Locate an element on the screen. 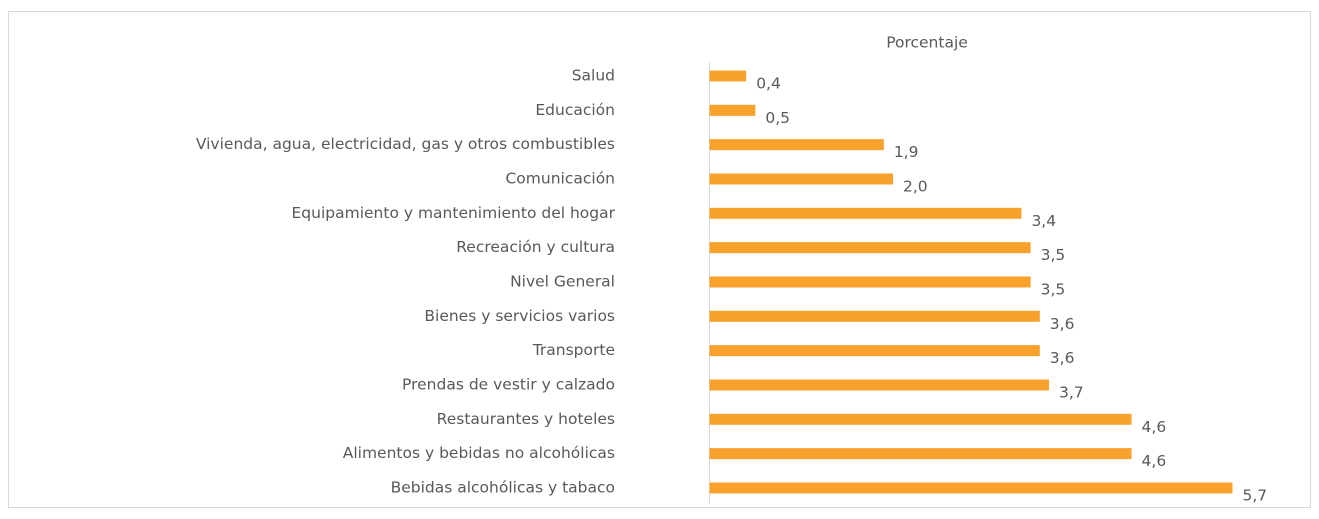 The height and width of the screenshot is (519, 1319). data-label: 3,4 is located at coordinates (1043, 221).